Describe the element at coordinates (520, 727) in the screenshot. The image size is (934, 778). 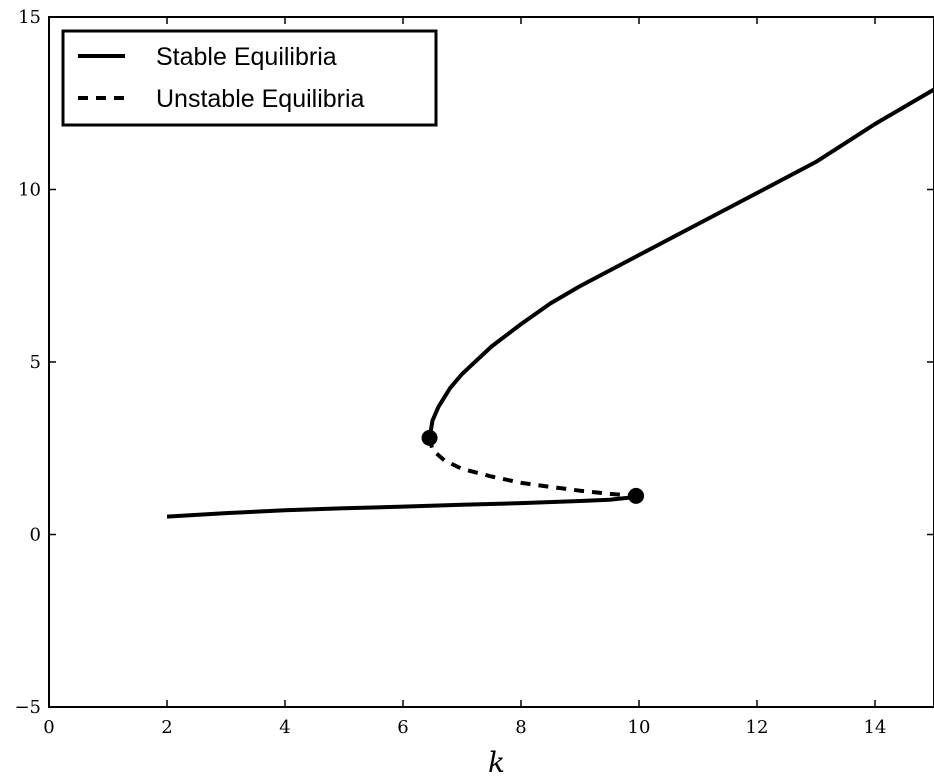
I see `x-tick-label: 8` at that location.